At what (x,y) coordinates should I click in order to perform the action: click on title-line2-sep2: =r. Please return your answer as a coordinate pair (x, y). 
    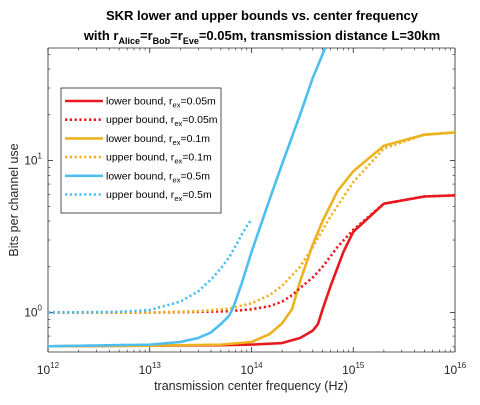
    Looking at the image, I should click on (176, 35).